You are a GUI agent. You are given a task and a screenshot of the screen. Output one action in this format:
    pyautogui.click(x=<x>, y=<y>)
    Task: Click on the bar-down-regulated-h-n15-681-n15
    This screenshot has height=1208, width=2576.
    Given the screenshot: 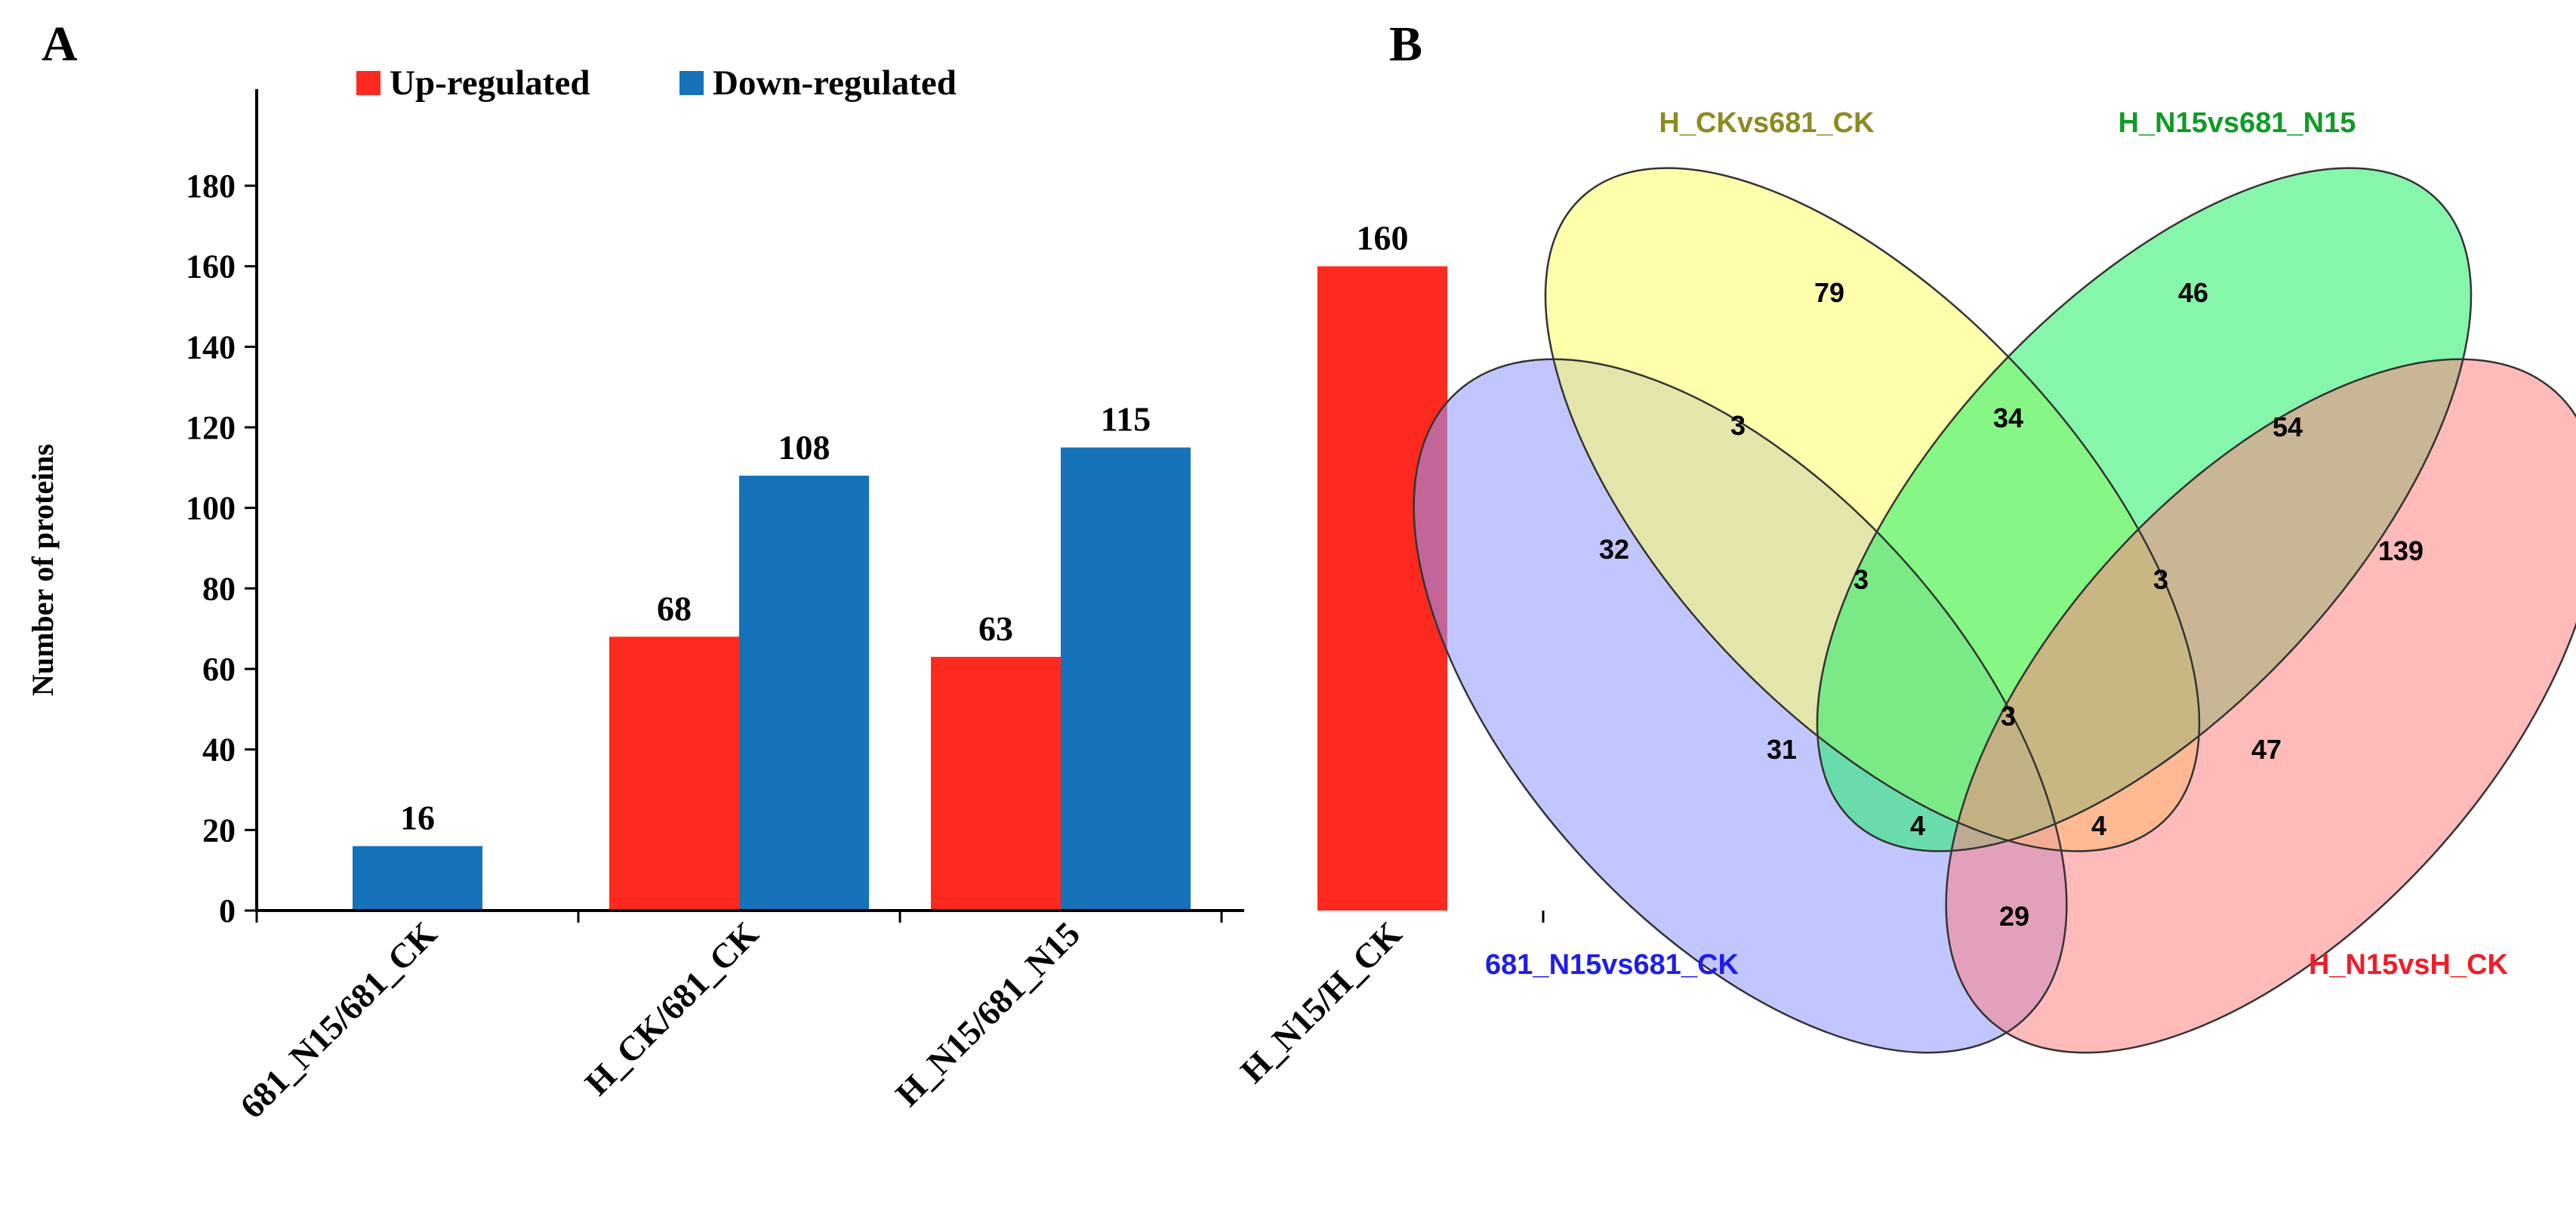 What is the action you would take?
    pyautogui.click(x=1126, y=679)
    